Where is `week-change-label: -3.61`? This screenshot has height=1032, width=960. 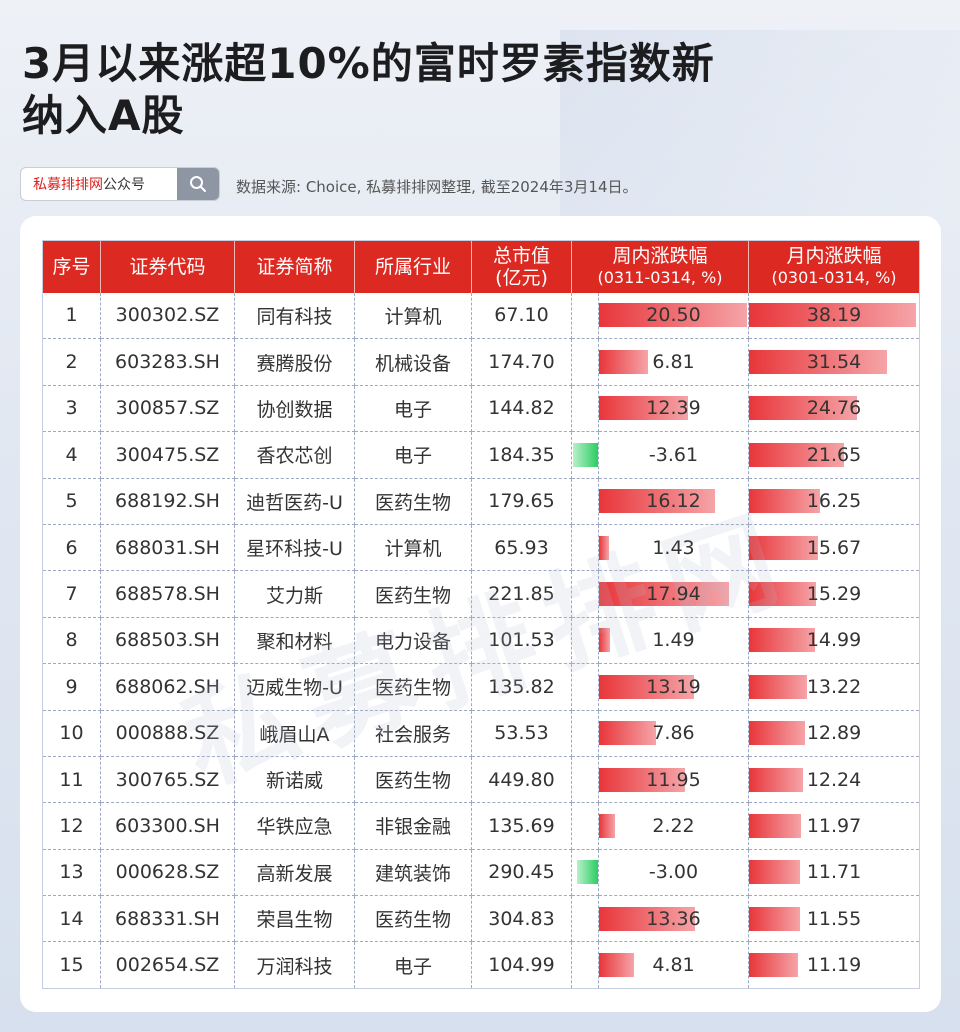 week-change-label: -3.61 is located at coordinates (673, 454).